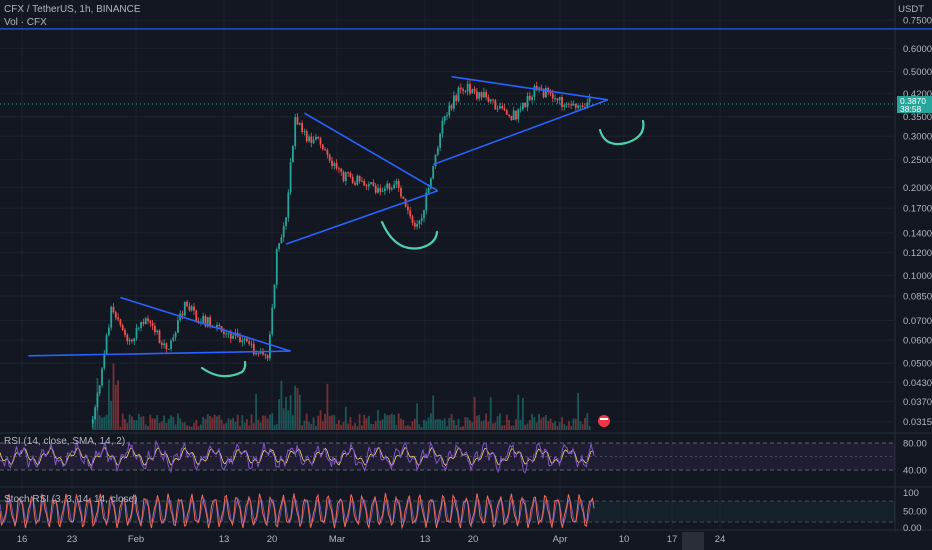  Describe the element at coordinates (917, 276) in the screenshot. I see `price-tick-label: 0.1000` at that location.